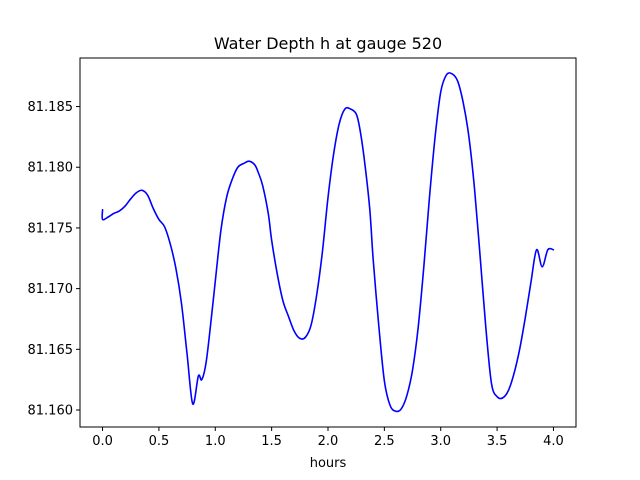 This screenshot has height=480, width=640. Describe the element at coordinates (51, 168) in the screenshot. I see `y-tick-label: 81.180` at that location.